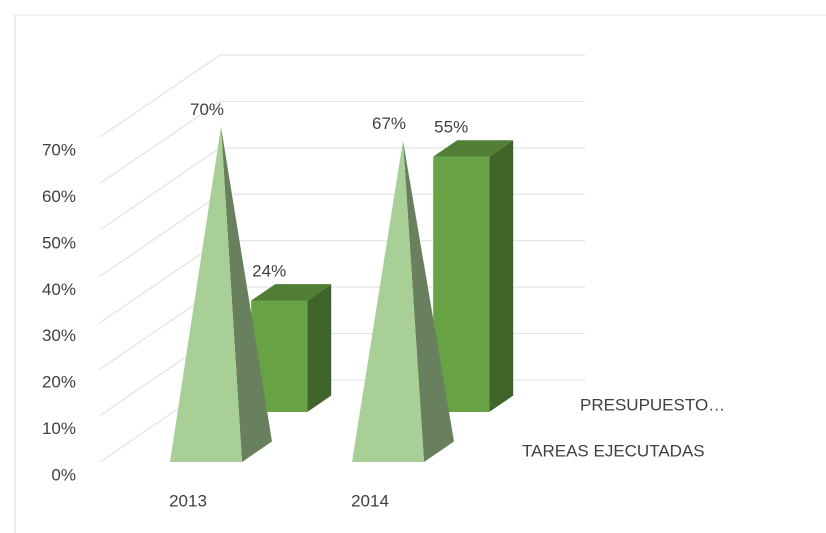 Image resolution: width=826 pixels, height=533 pixels. I want to click on y-tick-label: 30%, so click(59, 335).